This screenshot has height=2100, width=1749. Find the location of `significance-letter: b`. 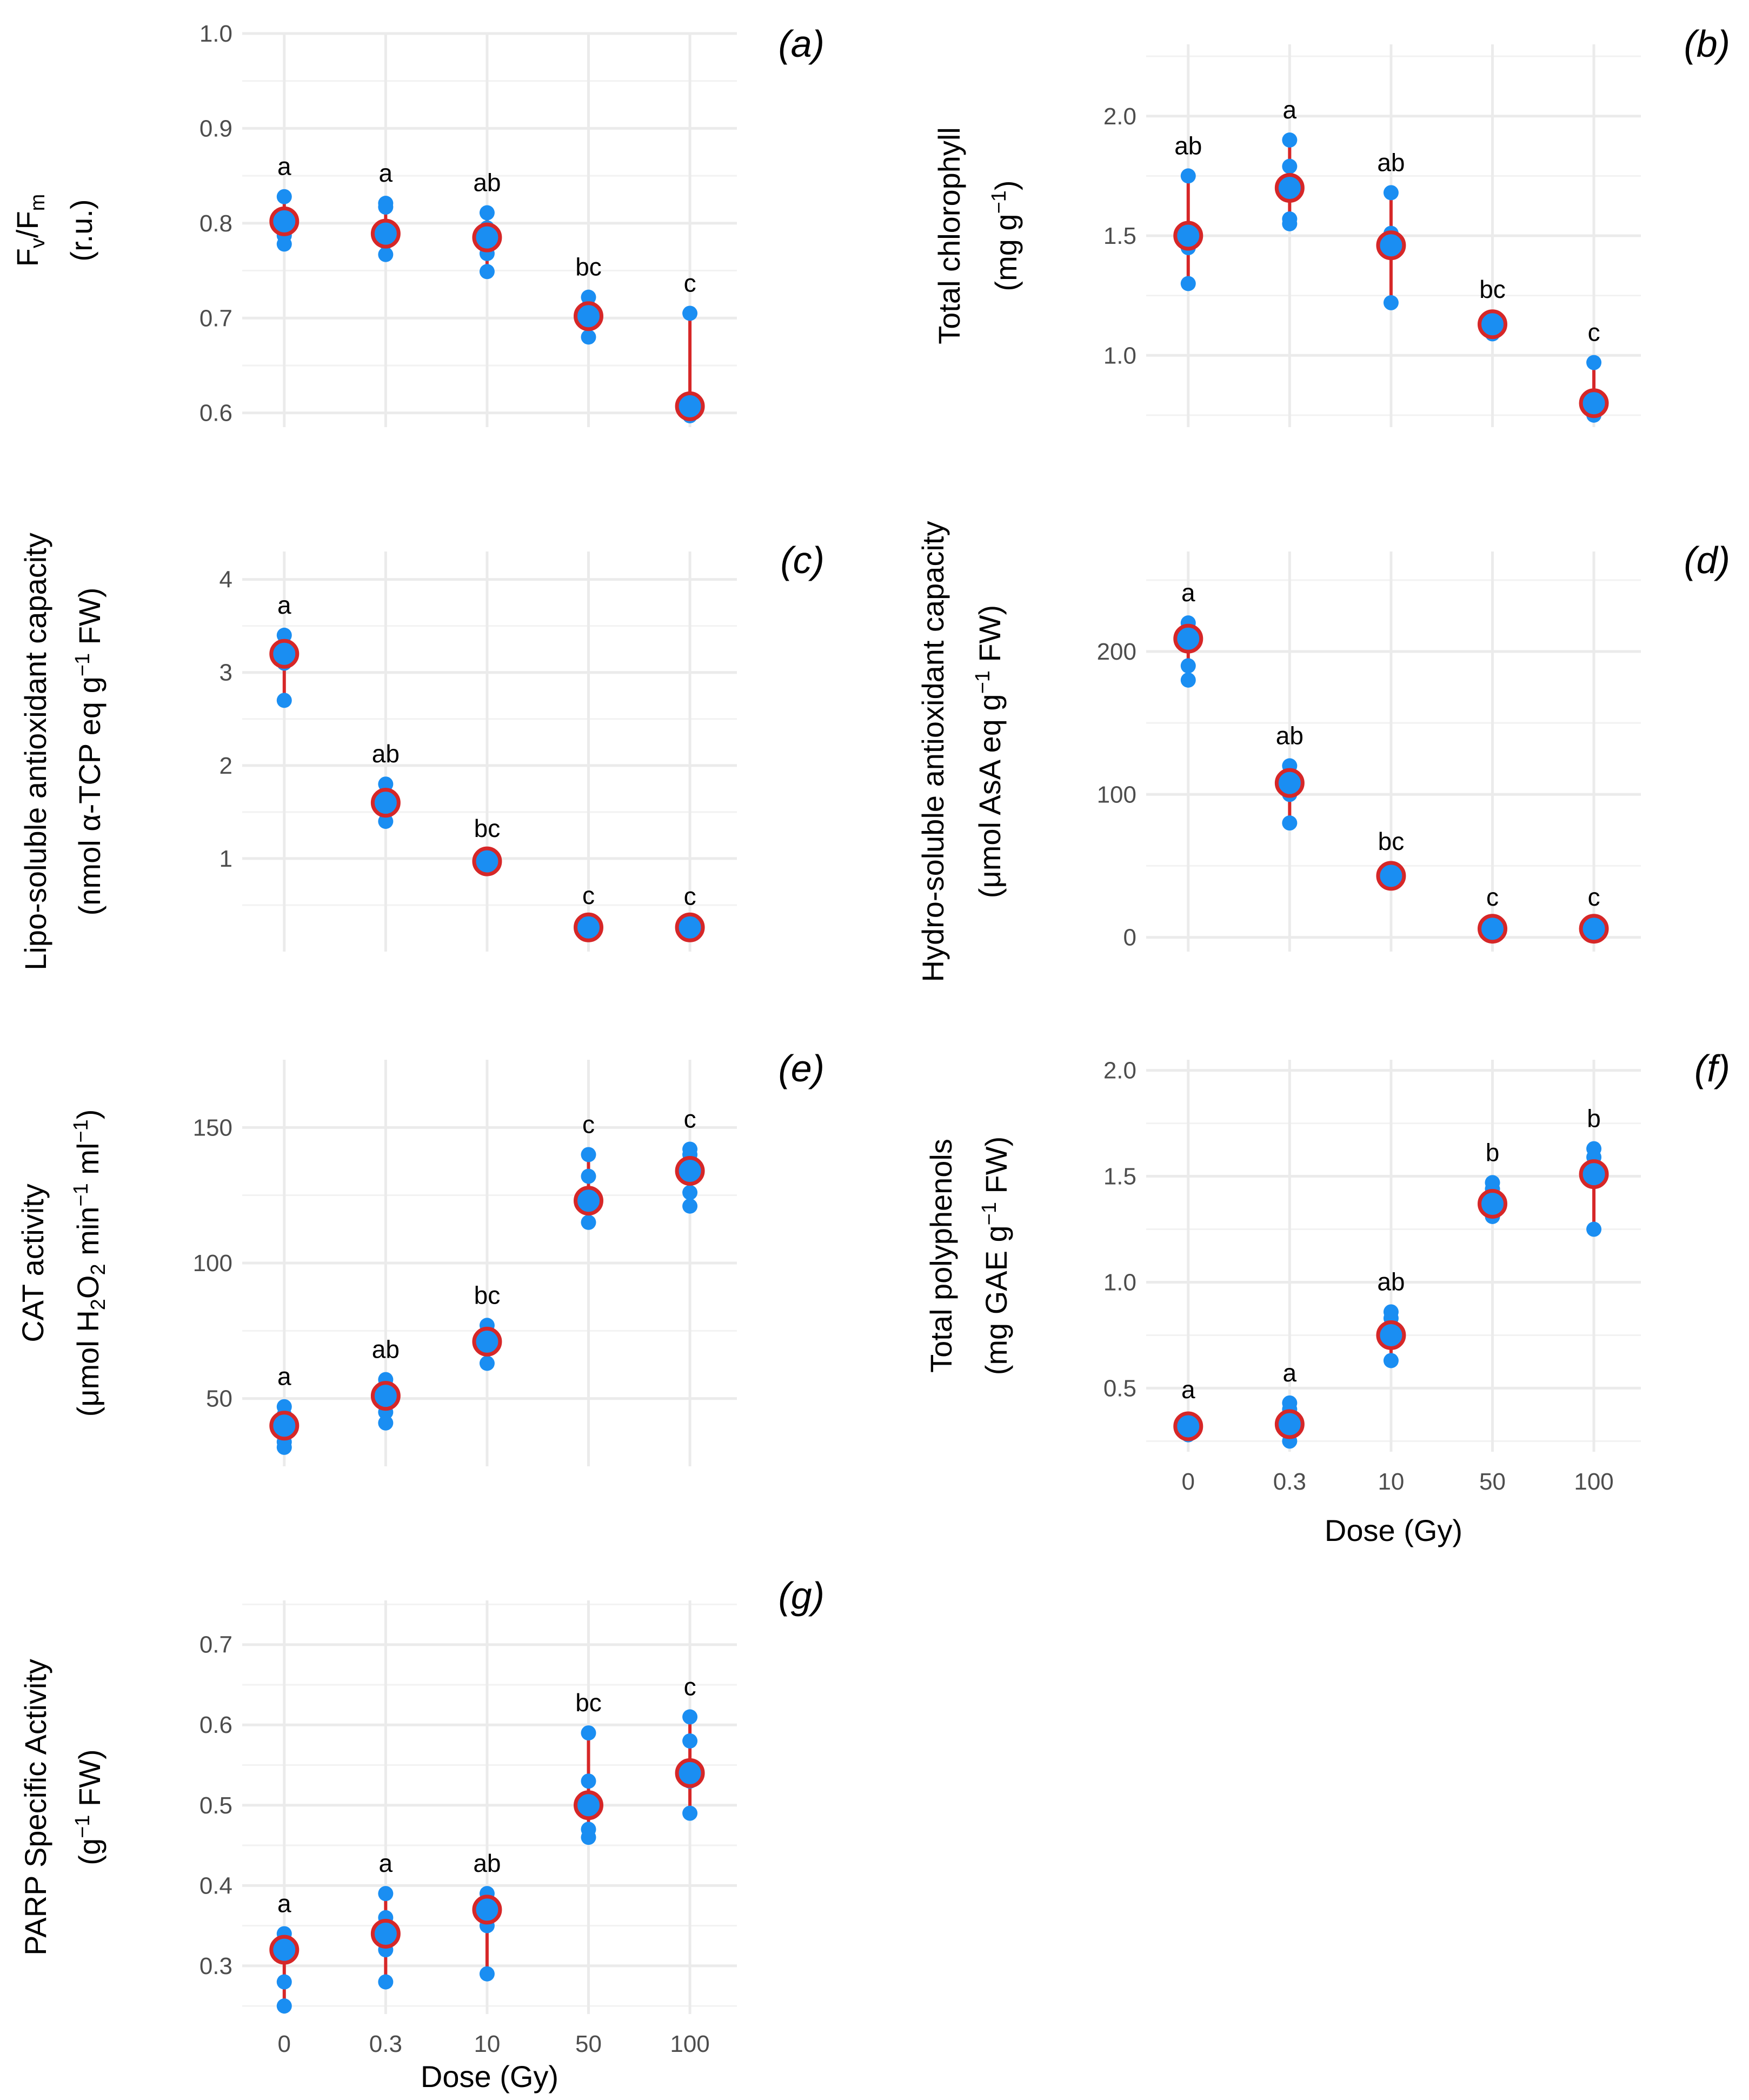

significance-letter: b is located at coordinates (1594, 1119).